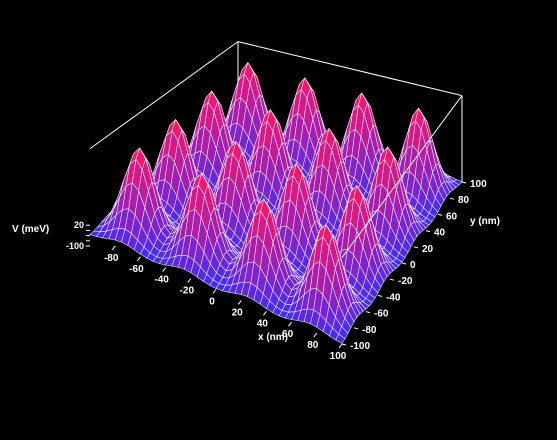 This screenshot has height=440, width=557. I want to click on bounding-box-front, so click(402, 176).